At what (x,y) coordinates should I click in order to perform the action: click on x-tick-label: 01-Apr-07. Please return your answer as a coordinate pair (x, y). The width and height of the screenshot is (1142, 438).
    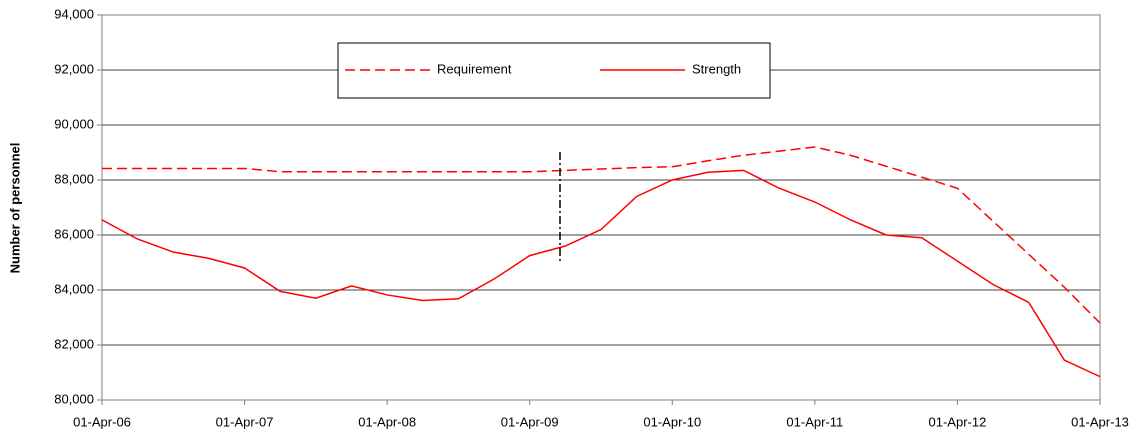
    Looking at the image, I should click on (245, 421).